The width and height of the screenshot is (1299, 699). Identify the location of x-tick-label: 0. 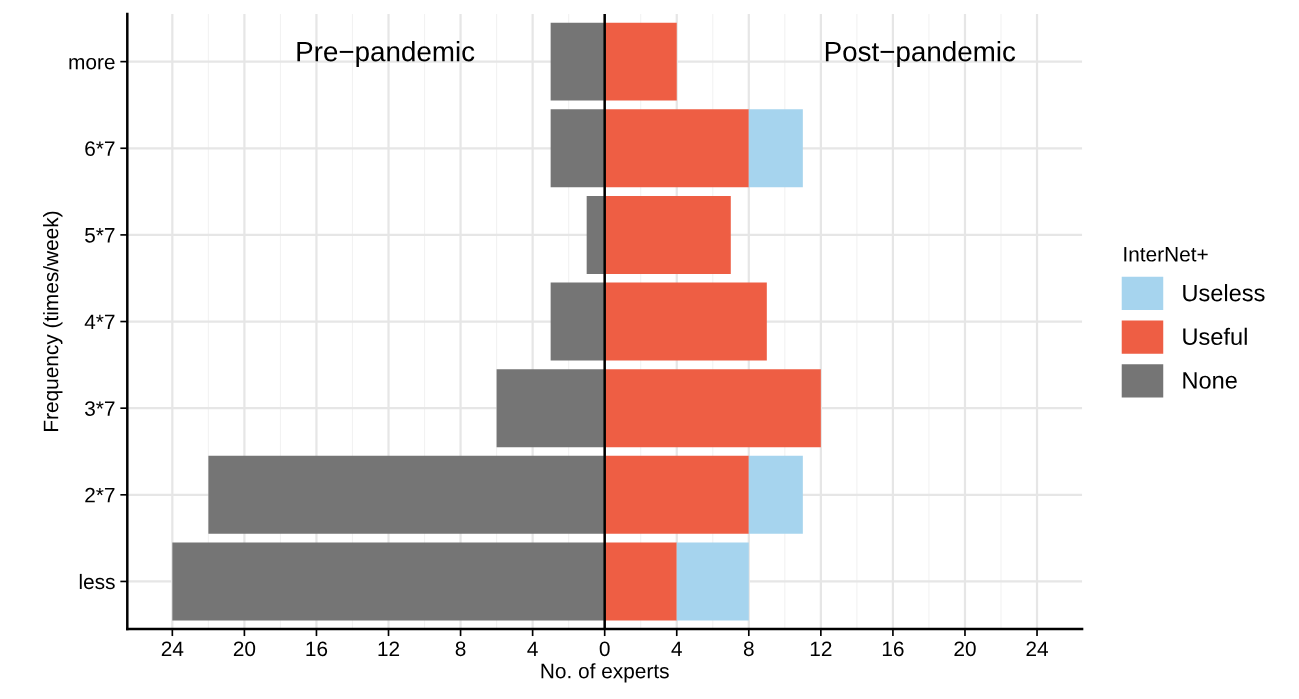
(604, 649).